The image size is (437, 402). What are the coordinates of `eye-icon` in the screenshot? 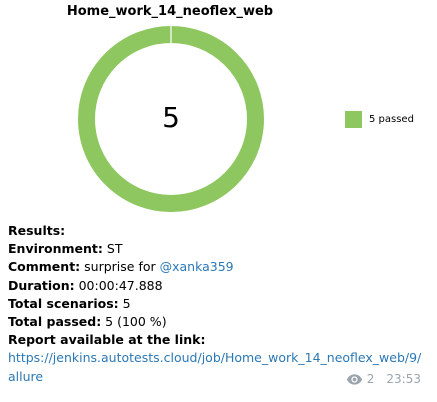 It's located at (354, 379).